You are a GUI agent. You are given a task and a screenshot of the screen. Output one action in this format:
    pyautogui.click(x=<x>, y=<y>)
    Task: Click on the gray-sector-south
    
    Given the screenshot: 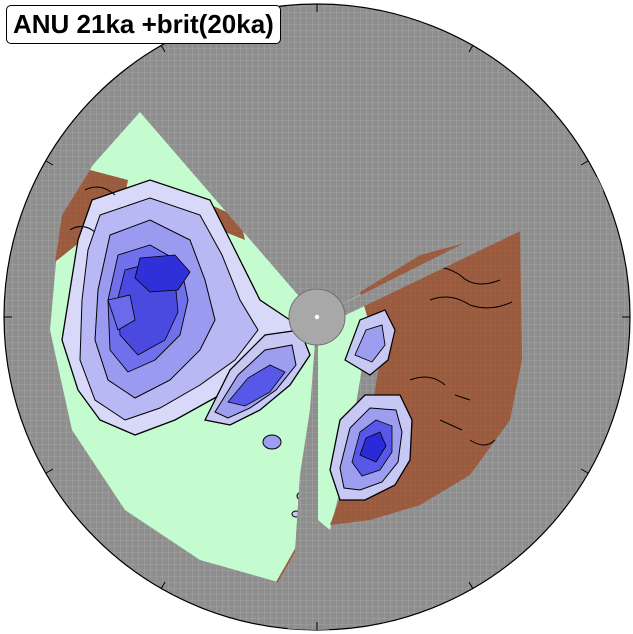 What is the action you would take?
    pyautogui.click(x=304, y=473)
    